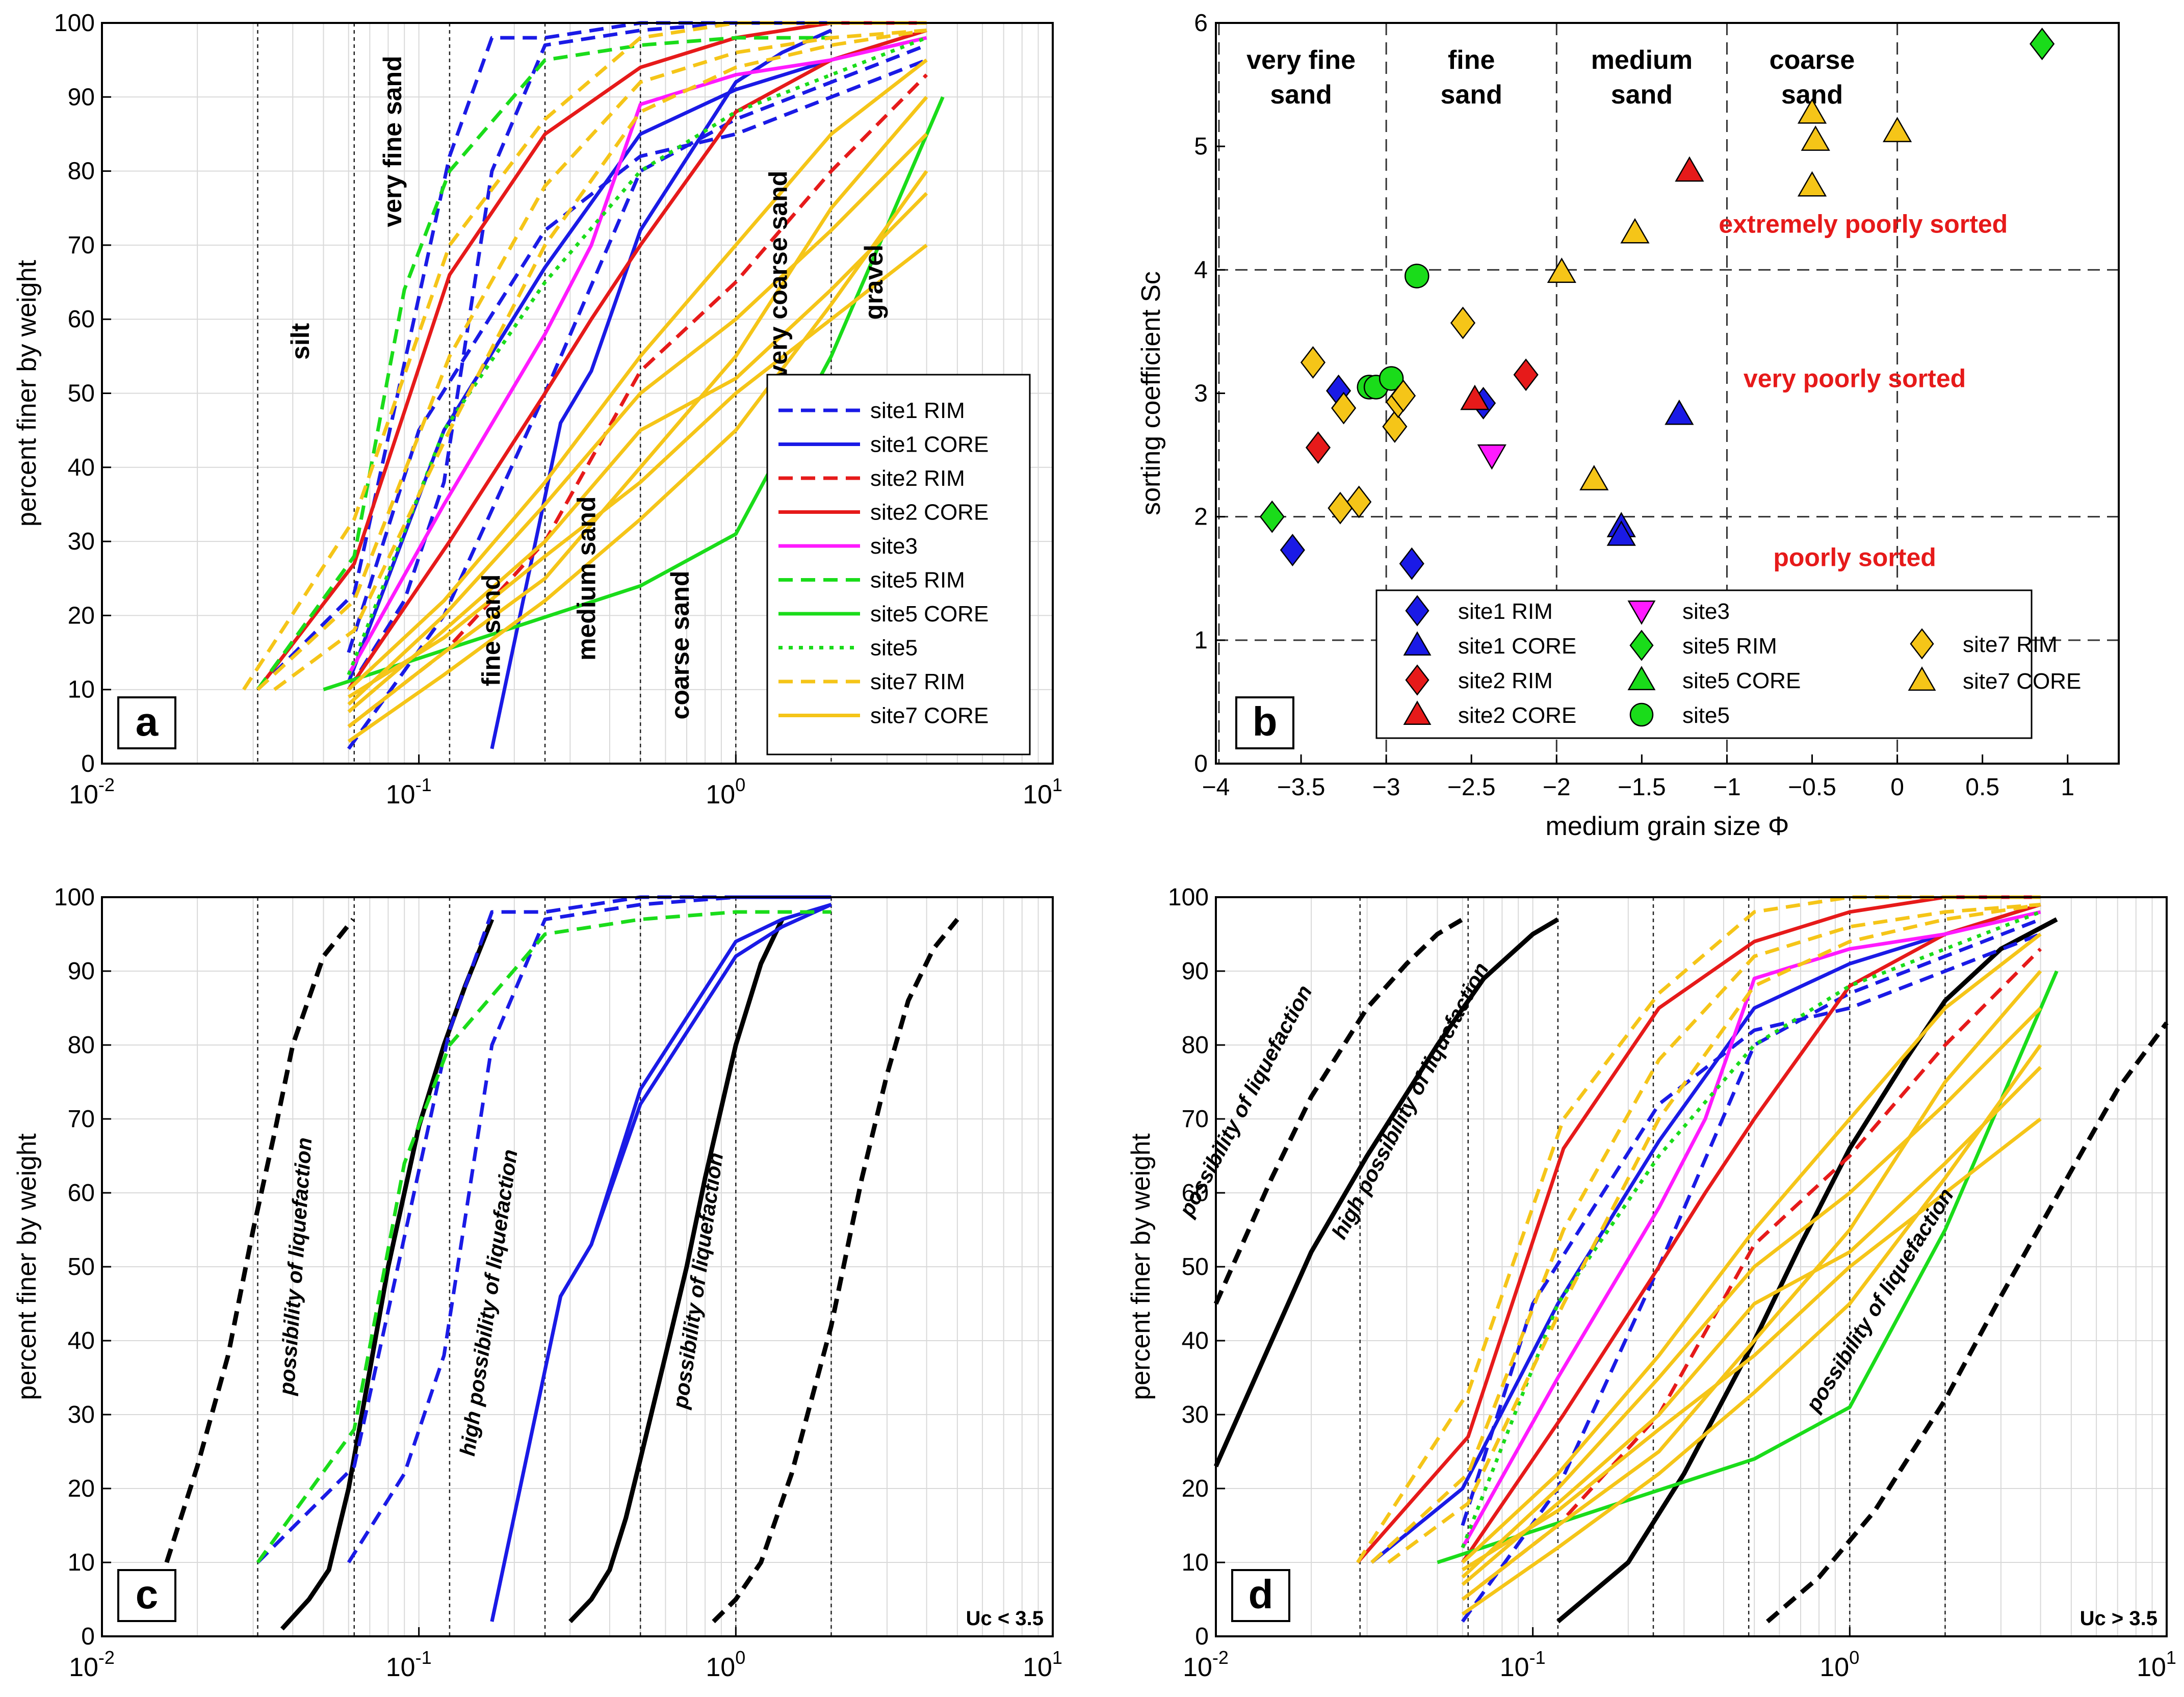 The height and width of the screenshot is (1697, 2184). Describe the element at coordinates (1706, 611) in the screenshot. I see `legend-label: site3` at that location.